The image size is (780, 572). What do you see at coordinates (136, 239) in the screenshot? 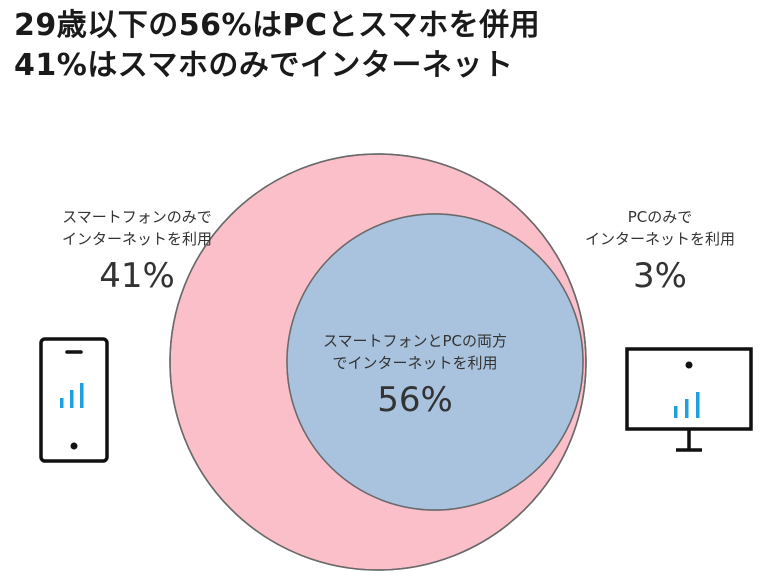
I see `smartphone-only-line2: インターネットを利用` at bounding box center [136, 239].